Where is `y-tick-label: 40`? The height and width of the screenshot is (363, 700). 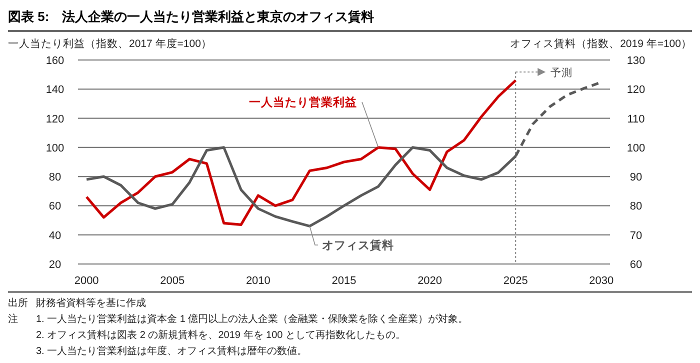
y-tick-label: 40 is located at coordinates (55, 236).